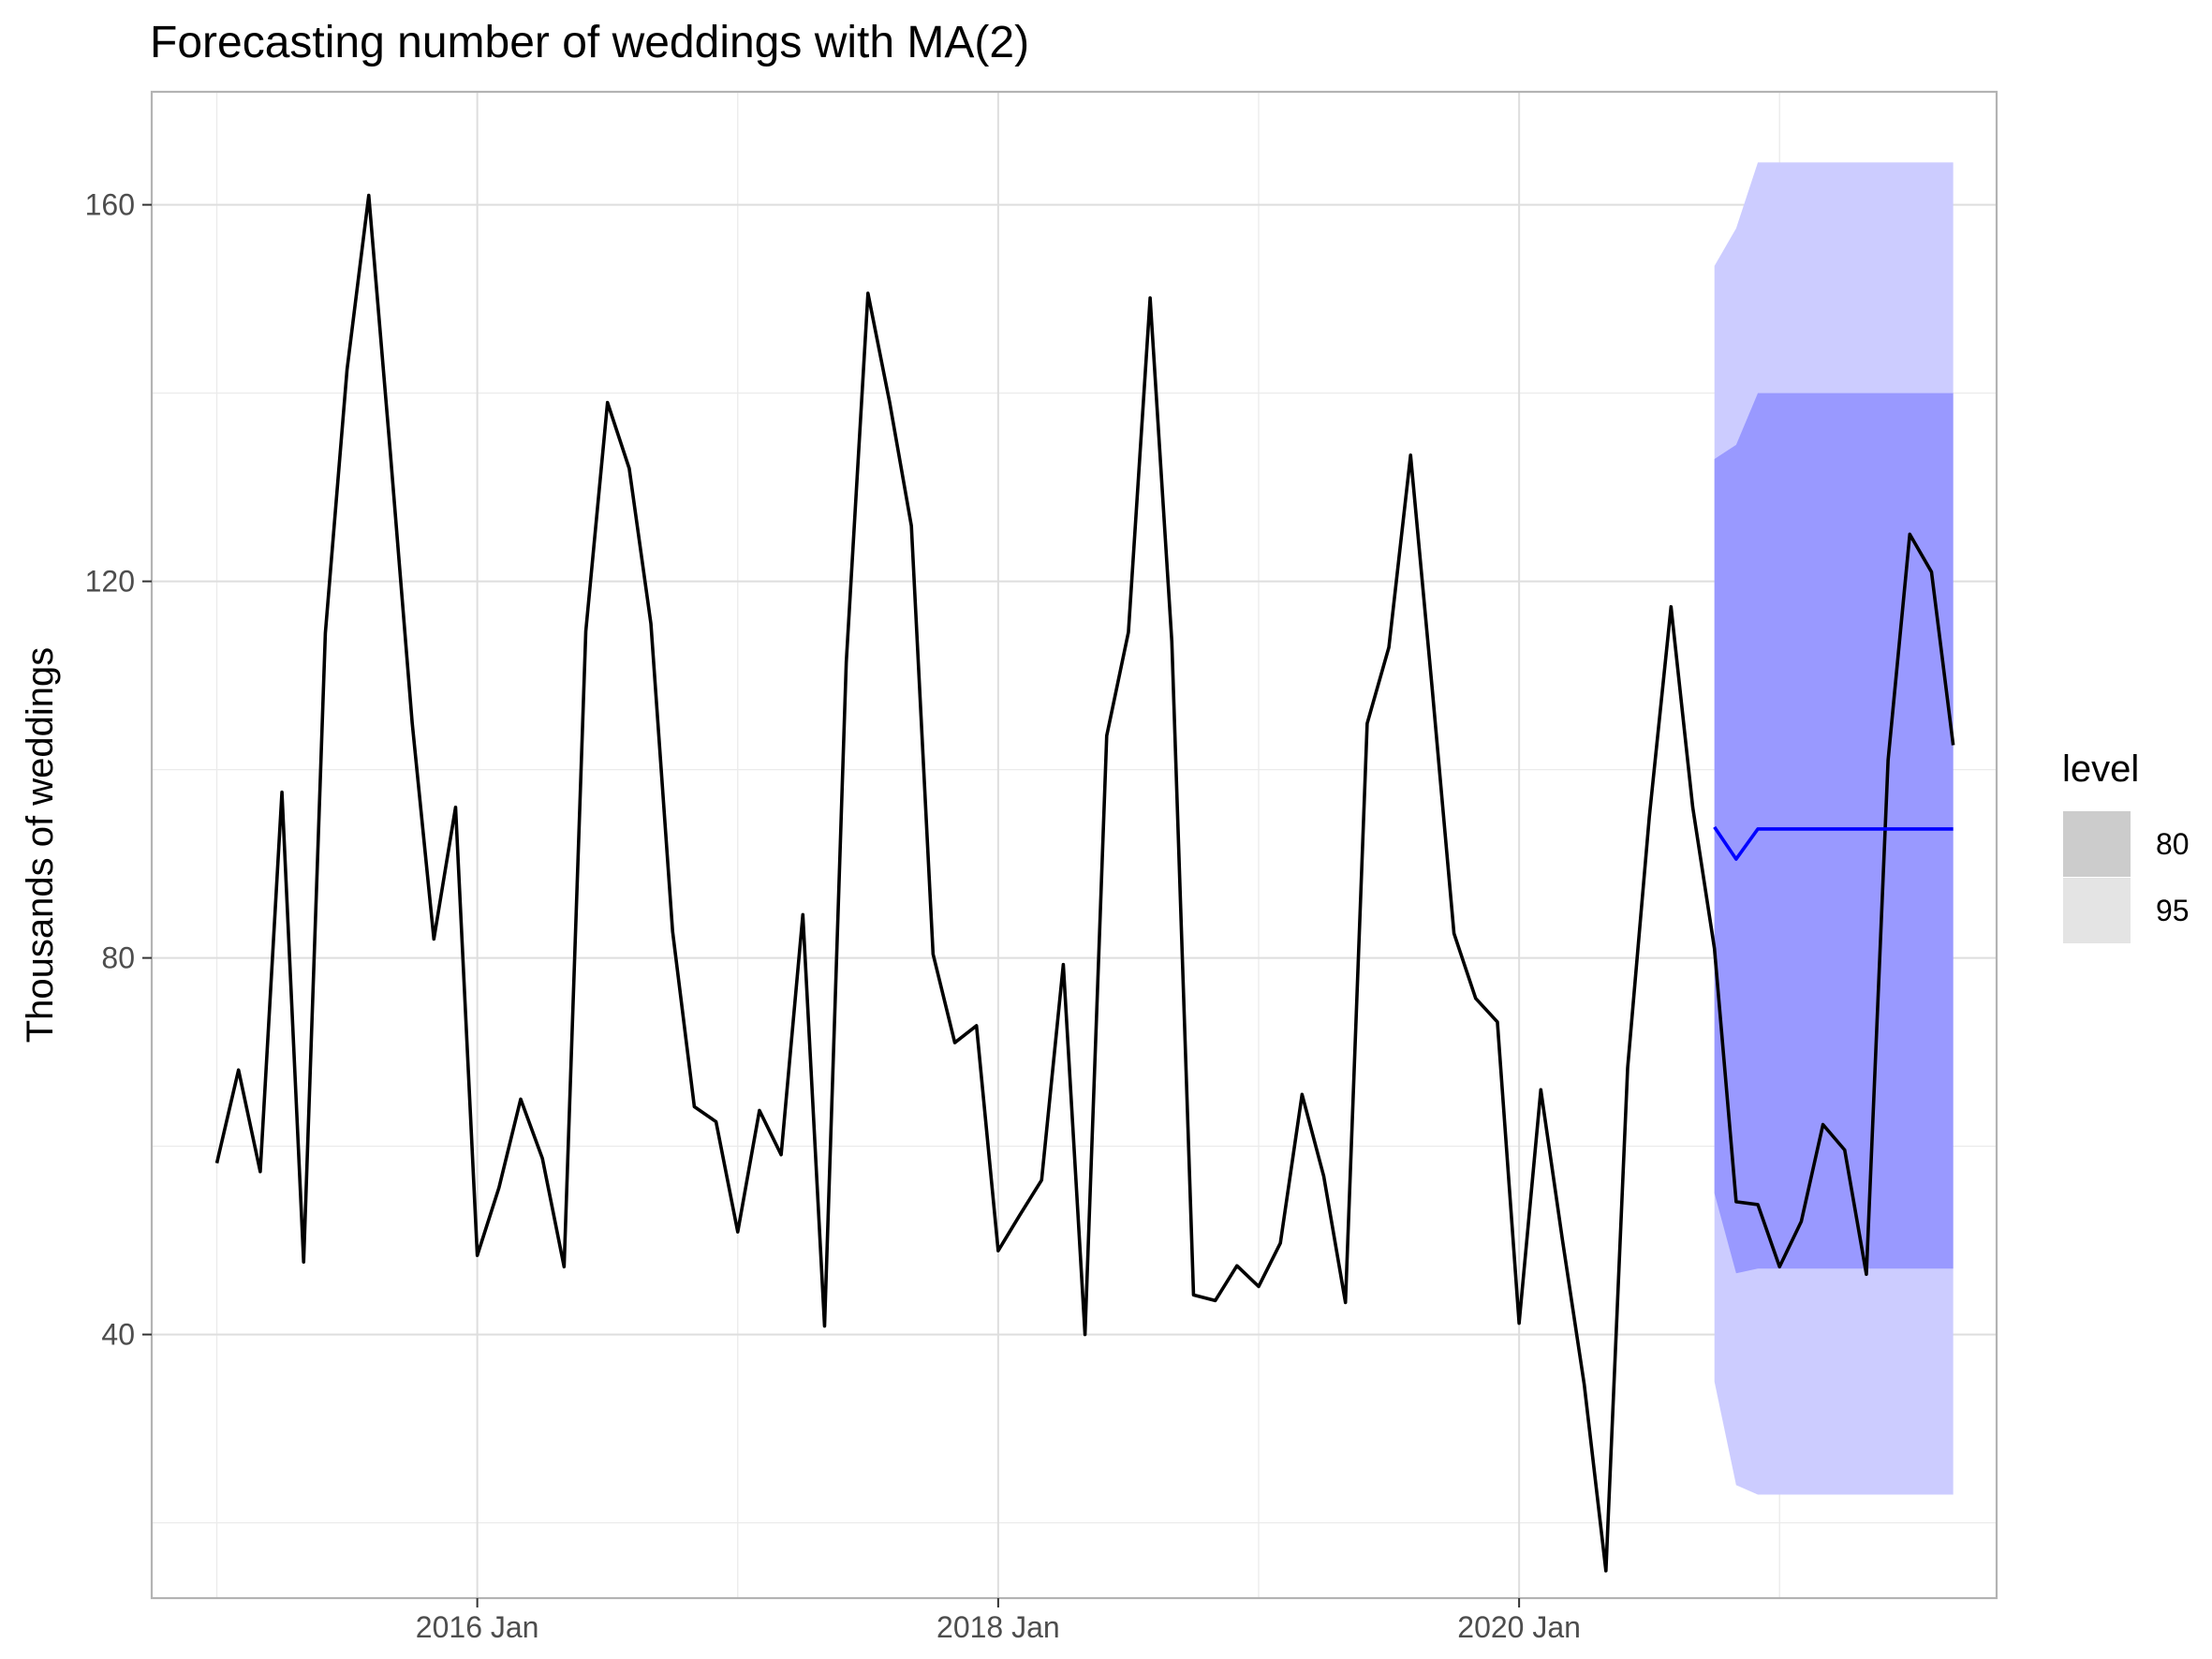 This screenshot has height=1659, width=2212. What do you see at coordinates (110, 205) in the screenshot?
I see `y-tick-label: 160` at bounding box center [110, 205].